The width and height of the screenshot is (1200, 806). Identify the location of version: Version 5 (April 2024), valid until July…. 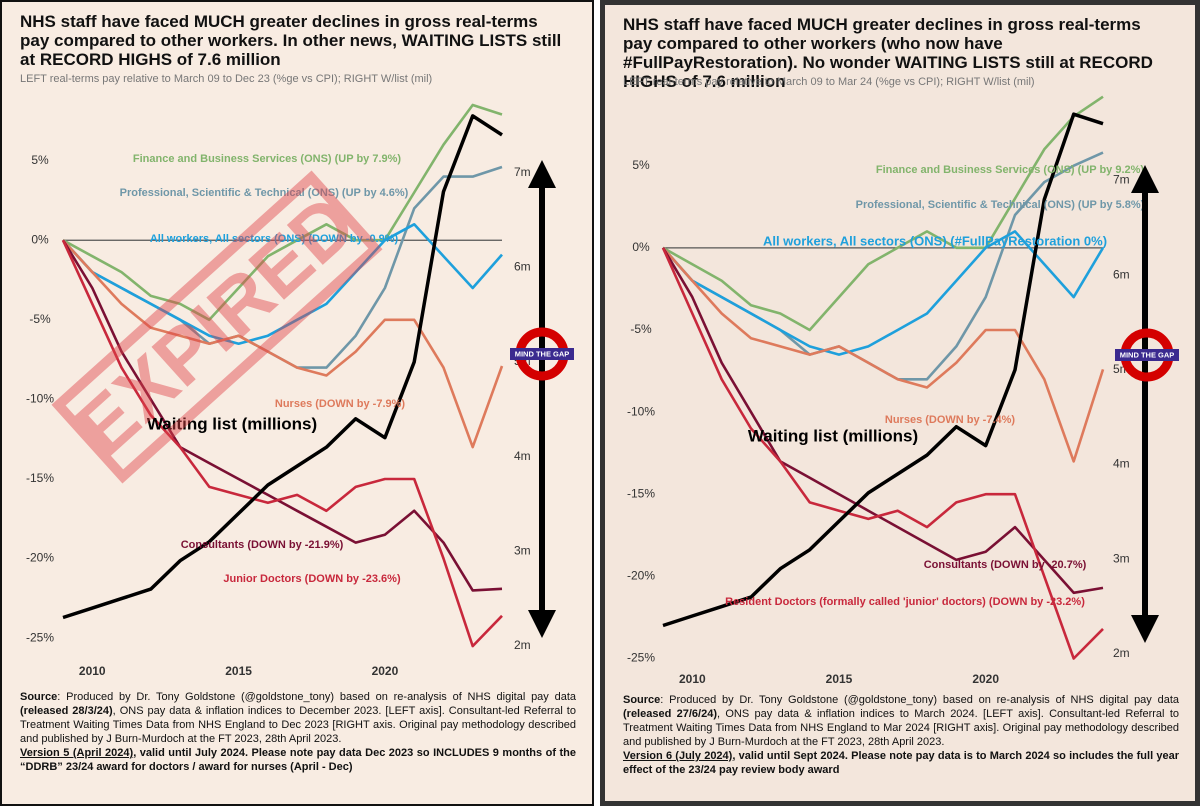
(298, 760).